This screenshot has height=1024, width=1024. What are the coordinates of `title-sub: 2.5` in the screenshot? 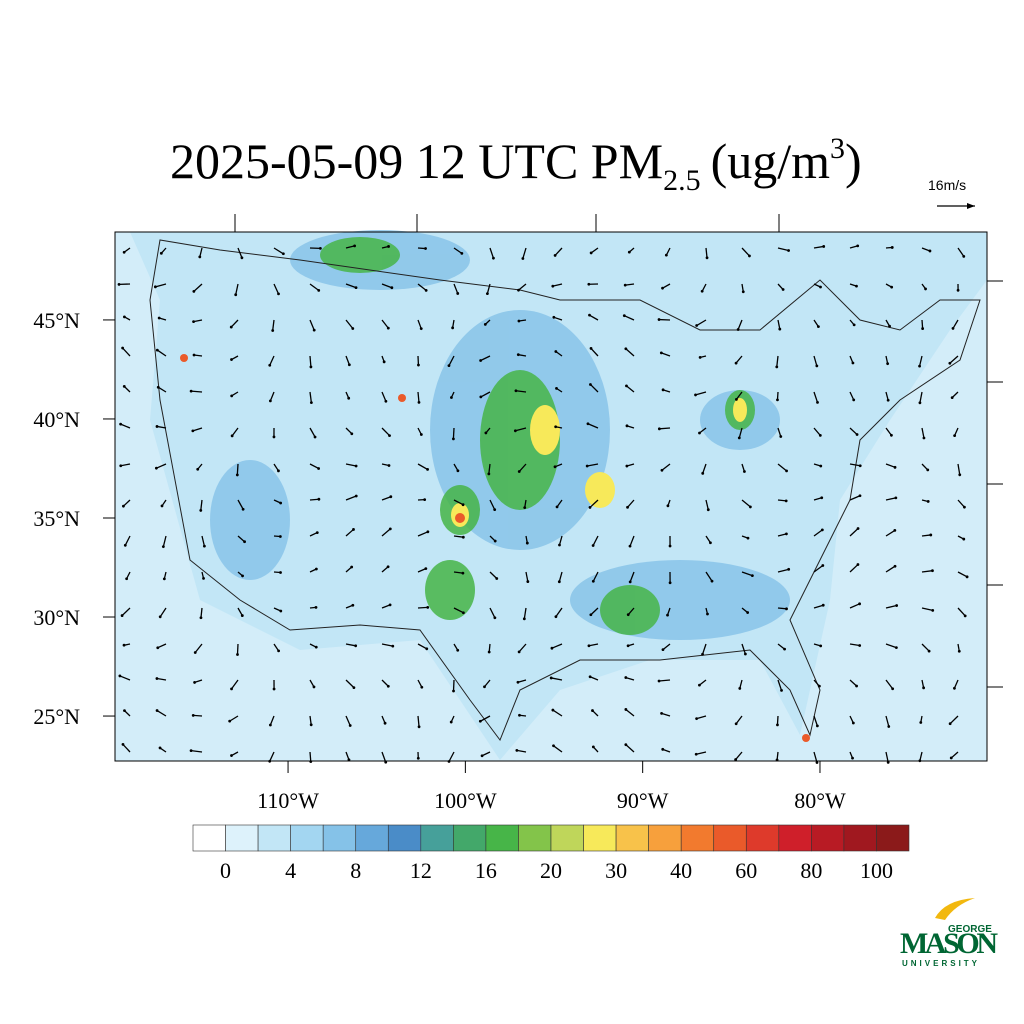 It's located at (682, 180).